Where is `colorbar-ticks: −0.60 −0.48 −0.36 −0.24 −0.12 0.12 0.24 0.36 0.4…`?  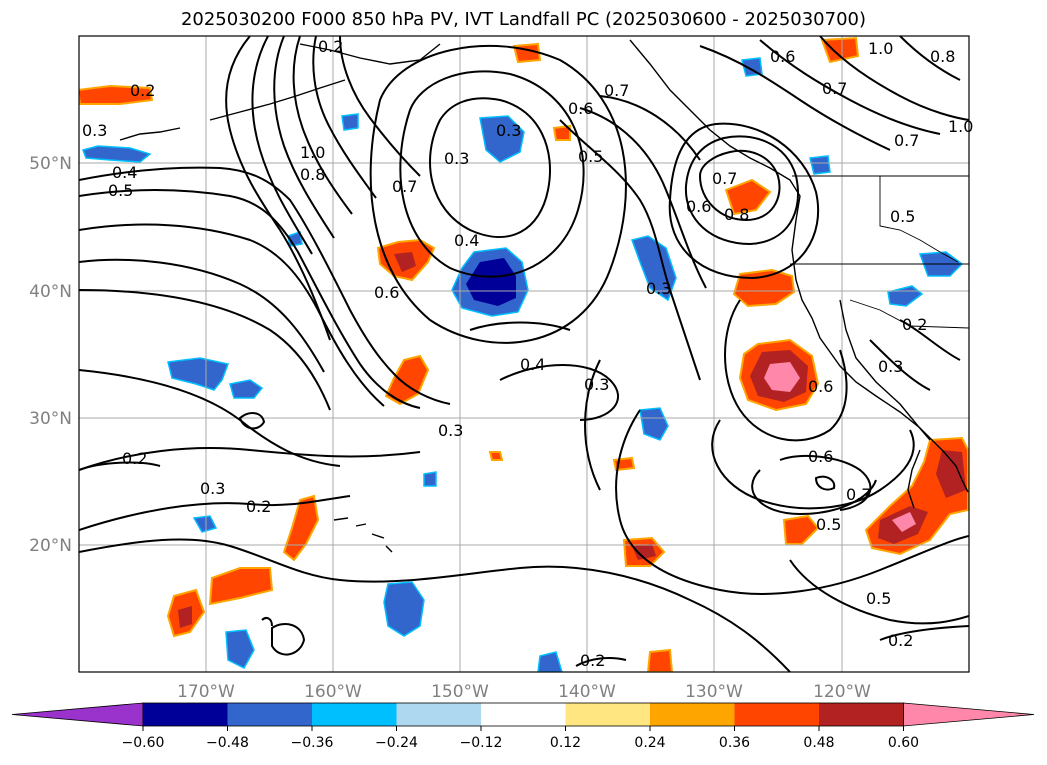
colorbar-ticks: −0.60 −0.48 −0.36 −0.24 −0.12 0.12 0.24 0.36 0.4… is located at coordinates (520, 738).